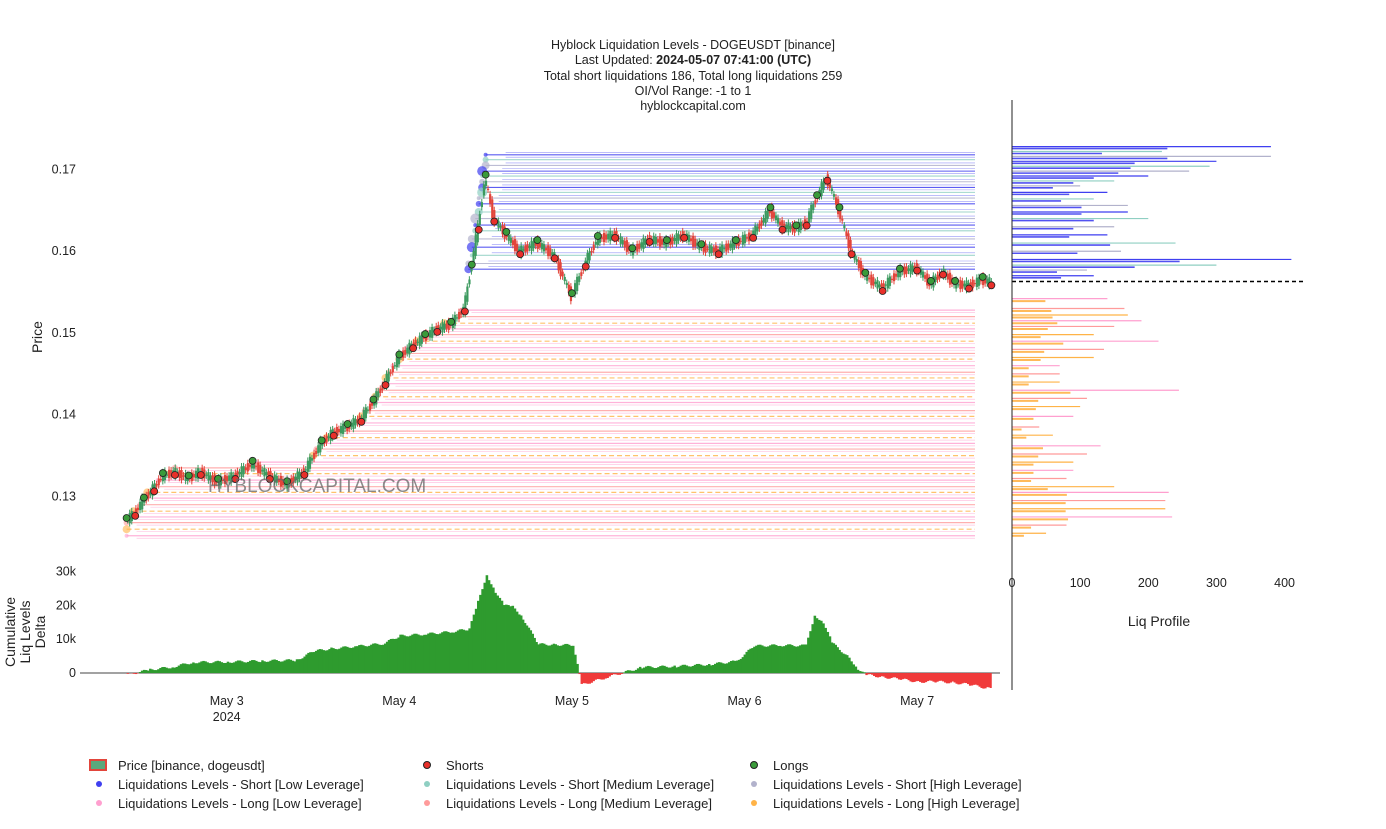  Describe the element at coordinates (540, 632) in the screenshot. I see `cumulative-delta-plot` at that location.